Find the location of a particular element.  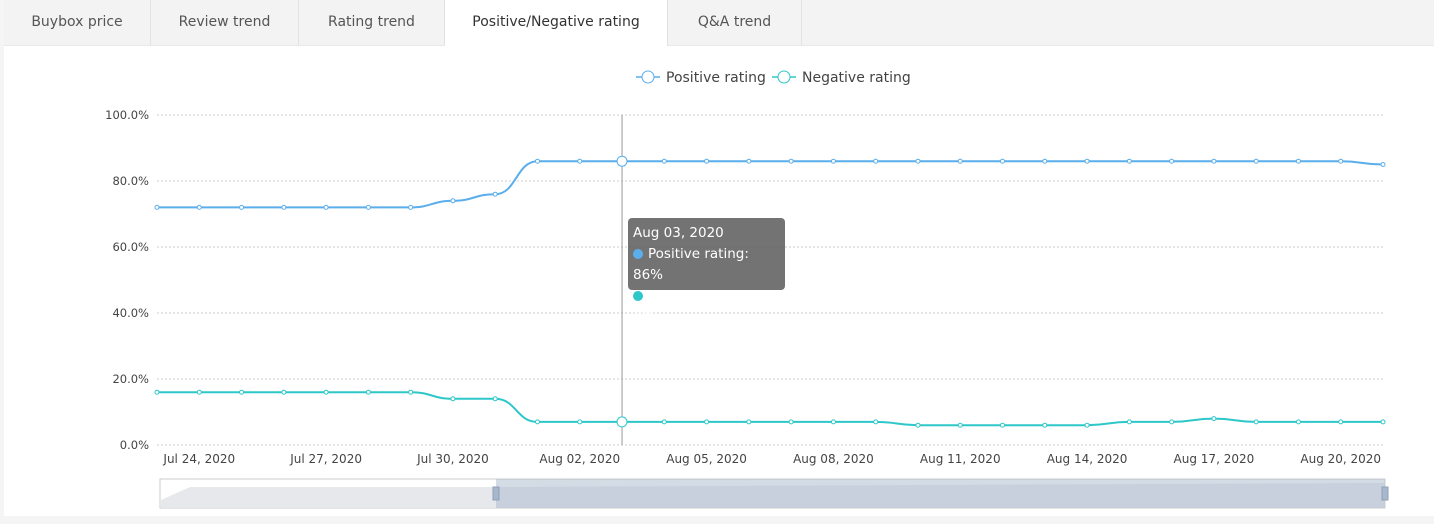

tab-positive-negative-rating: Positive/Negative rating is located at coordinates (556, 23).